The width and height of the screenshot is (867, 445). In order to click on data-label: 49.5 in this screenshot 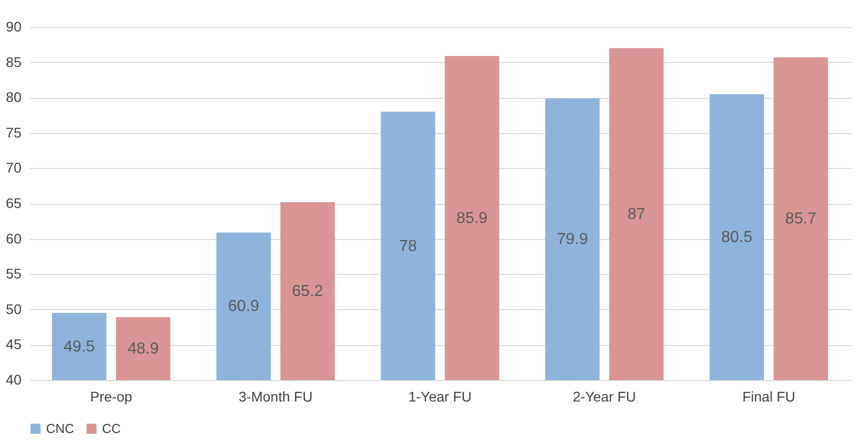, I will do `click(79, 347)`.